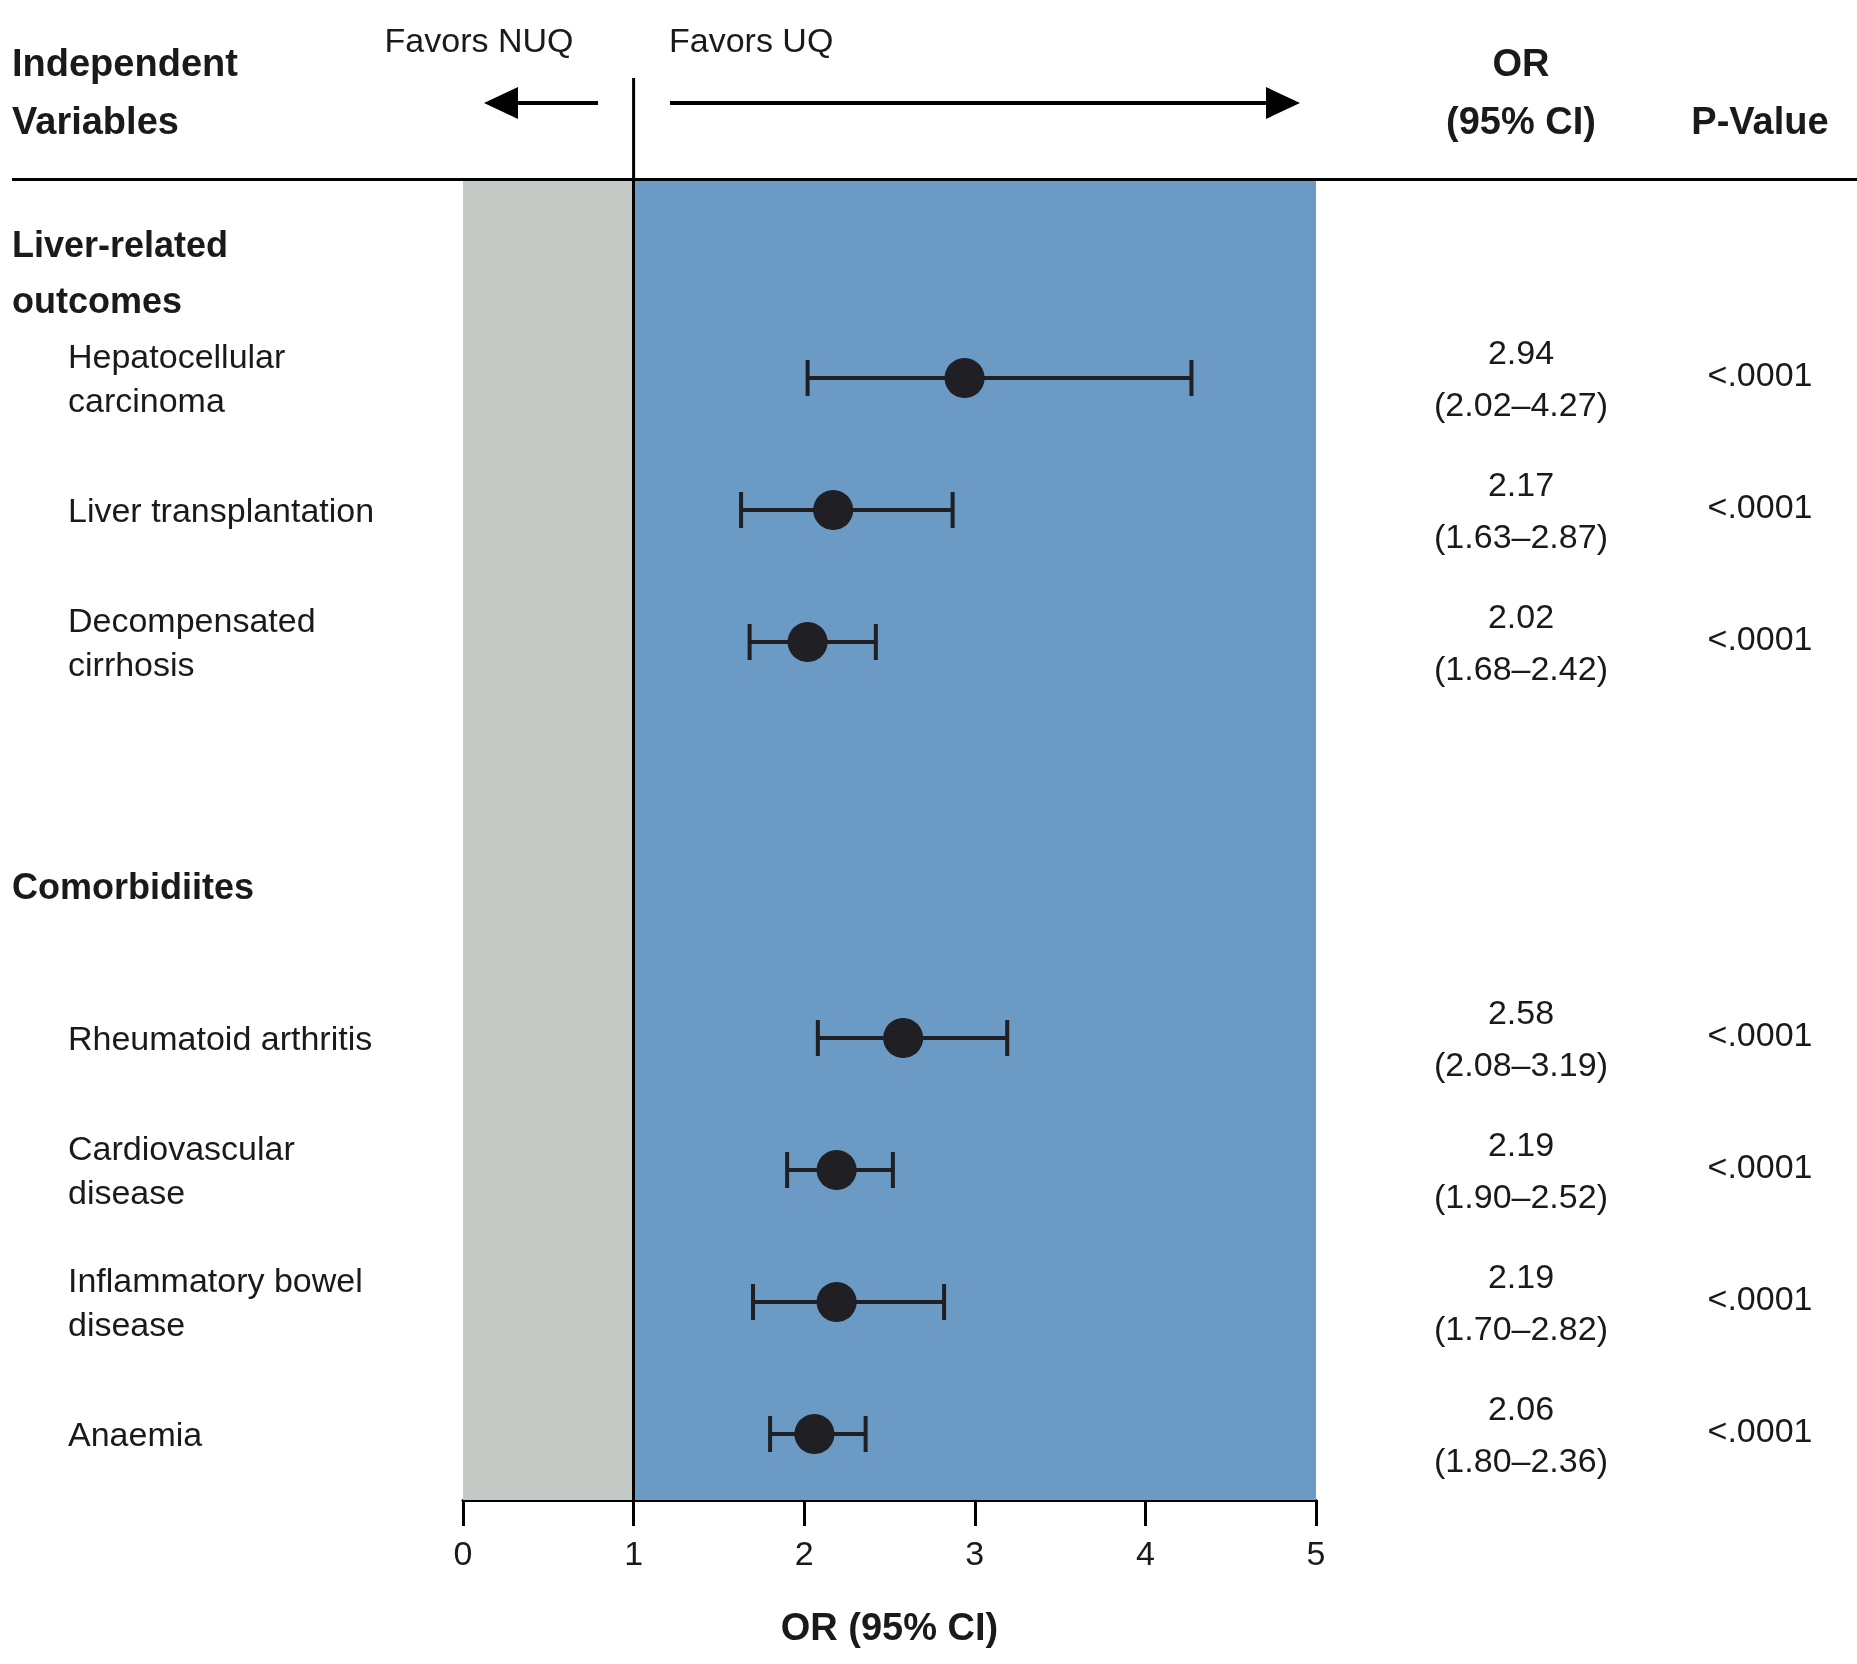  Describe the element at coordinates (125, 272) in the screenshot. I see `text: Liver-related outcomes` at that location.